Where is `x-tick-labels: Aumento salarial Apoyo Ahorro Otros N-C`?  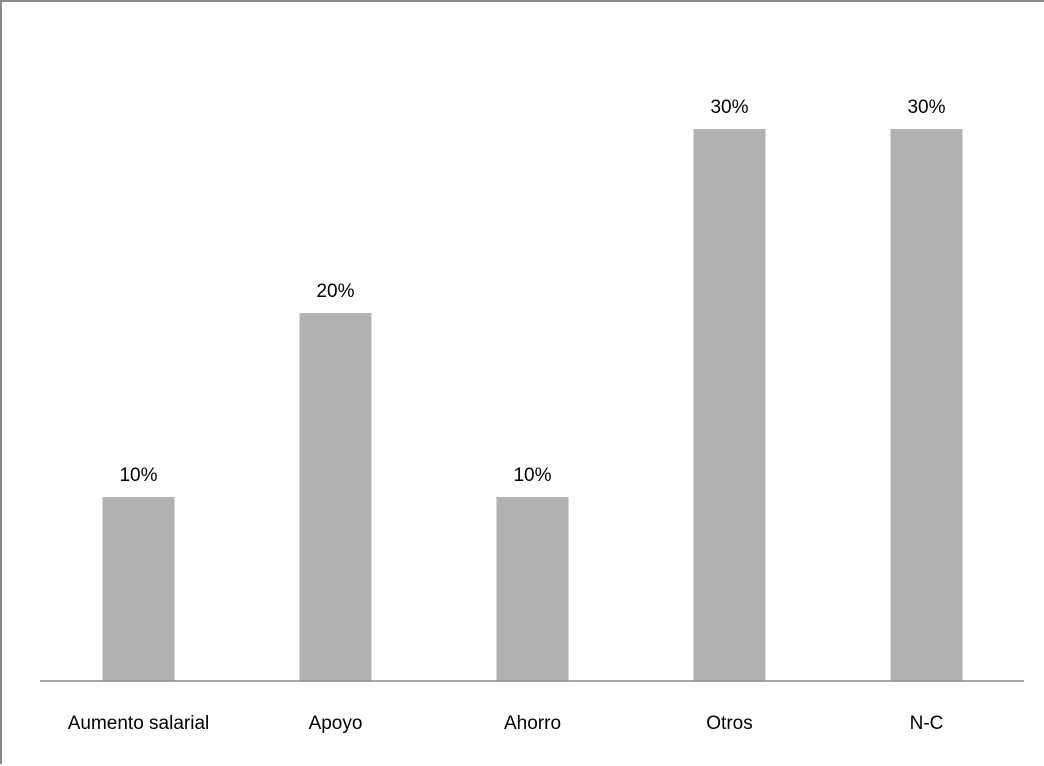 x-tick-labels: Aumento salarial Apoyo Ahorro Otros N-C is located at coordinates (506, 723).